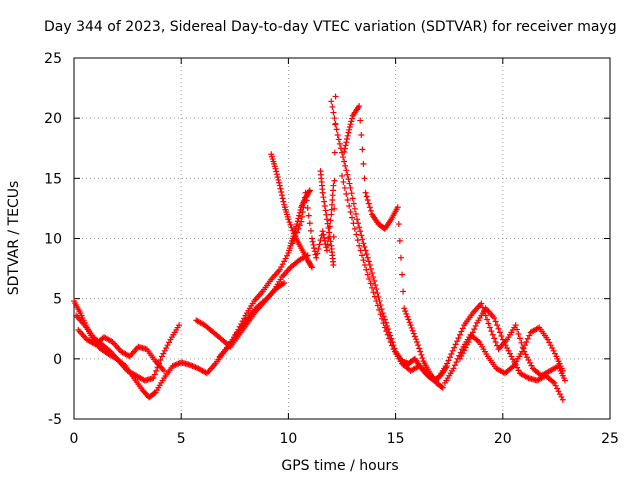 This screenshot has width=640, height=480. Describe the element at coordinates (53, 179) in the screenshot. I see `y-tick-label: 15` at that location.